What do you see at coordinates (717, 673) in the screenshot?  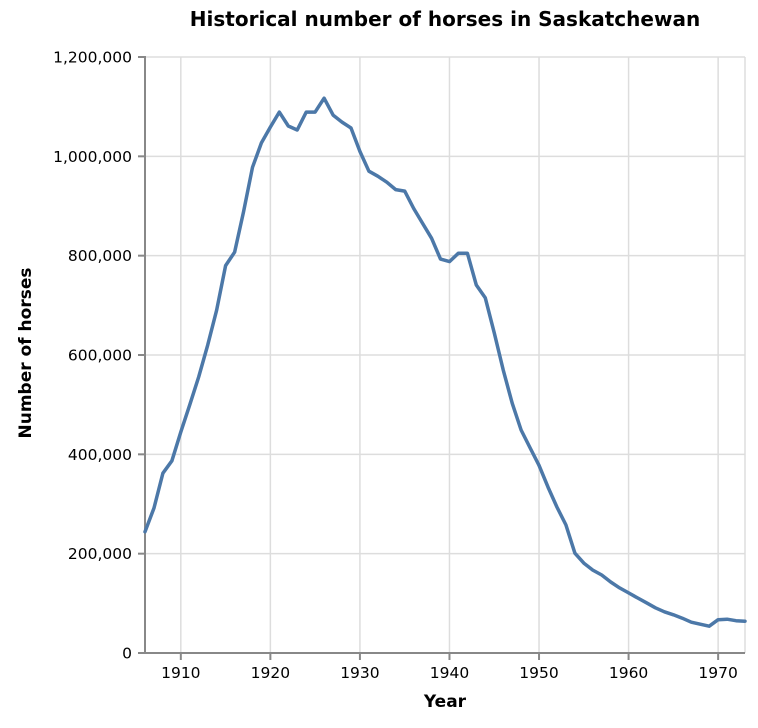 I see `x-tick-label: 1970` at bounding box center [717, 673].